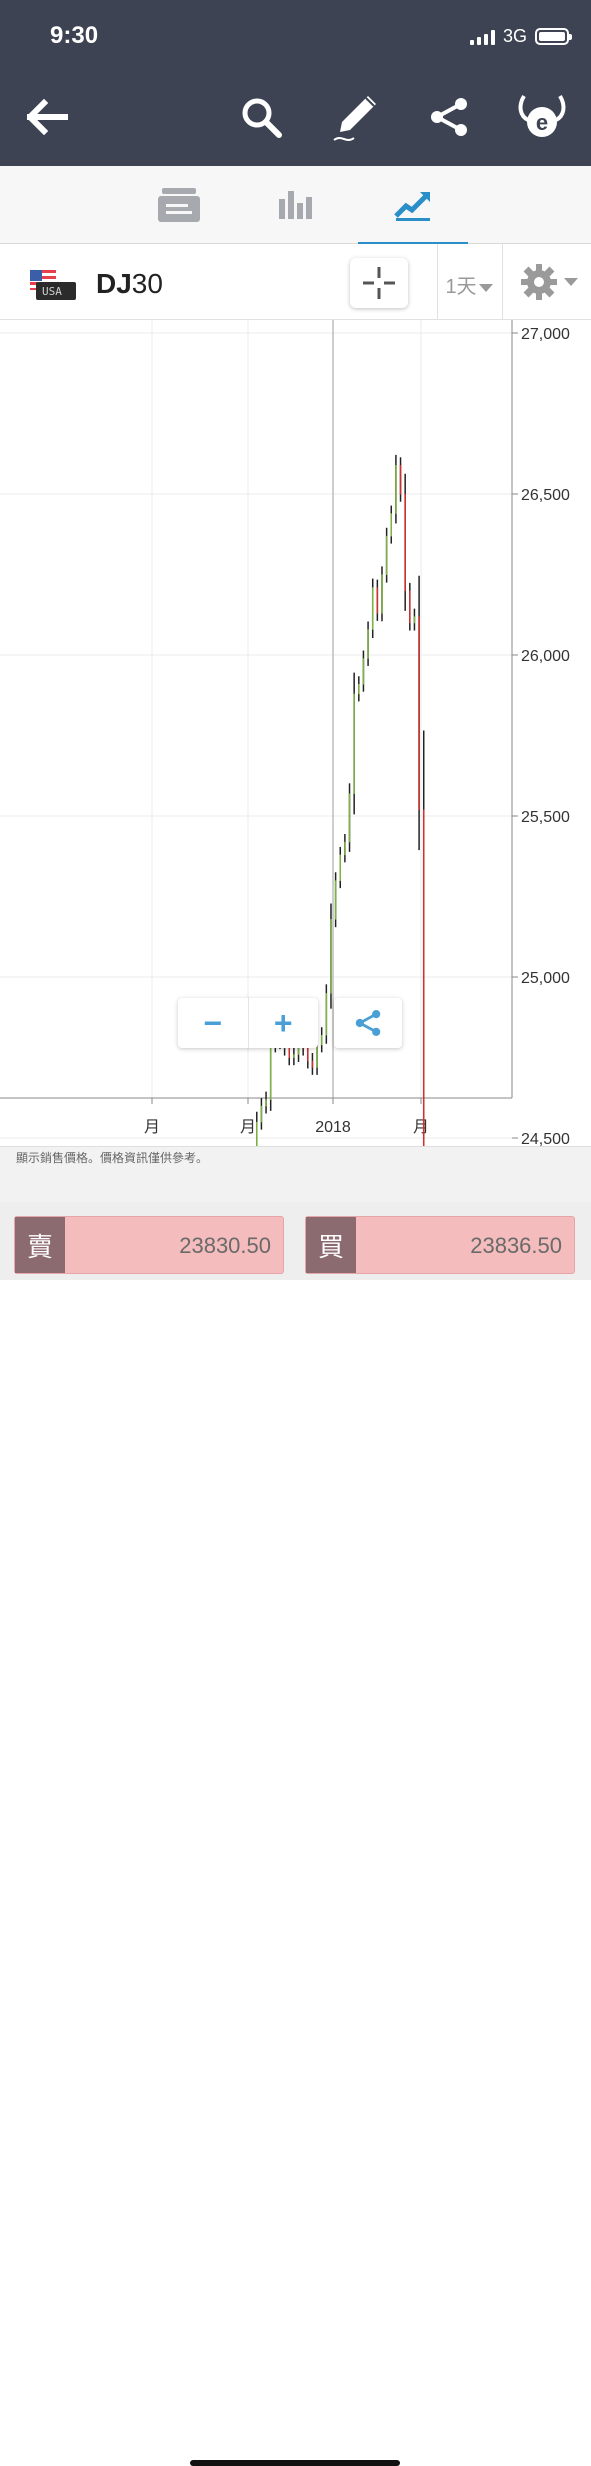 This screenshot has width=591, height=2466. What do you see at coordinates (40, 1245) in the screenshot?
I see `sell-label: 賣` at bounding box center [40, 1245].